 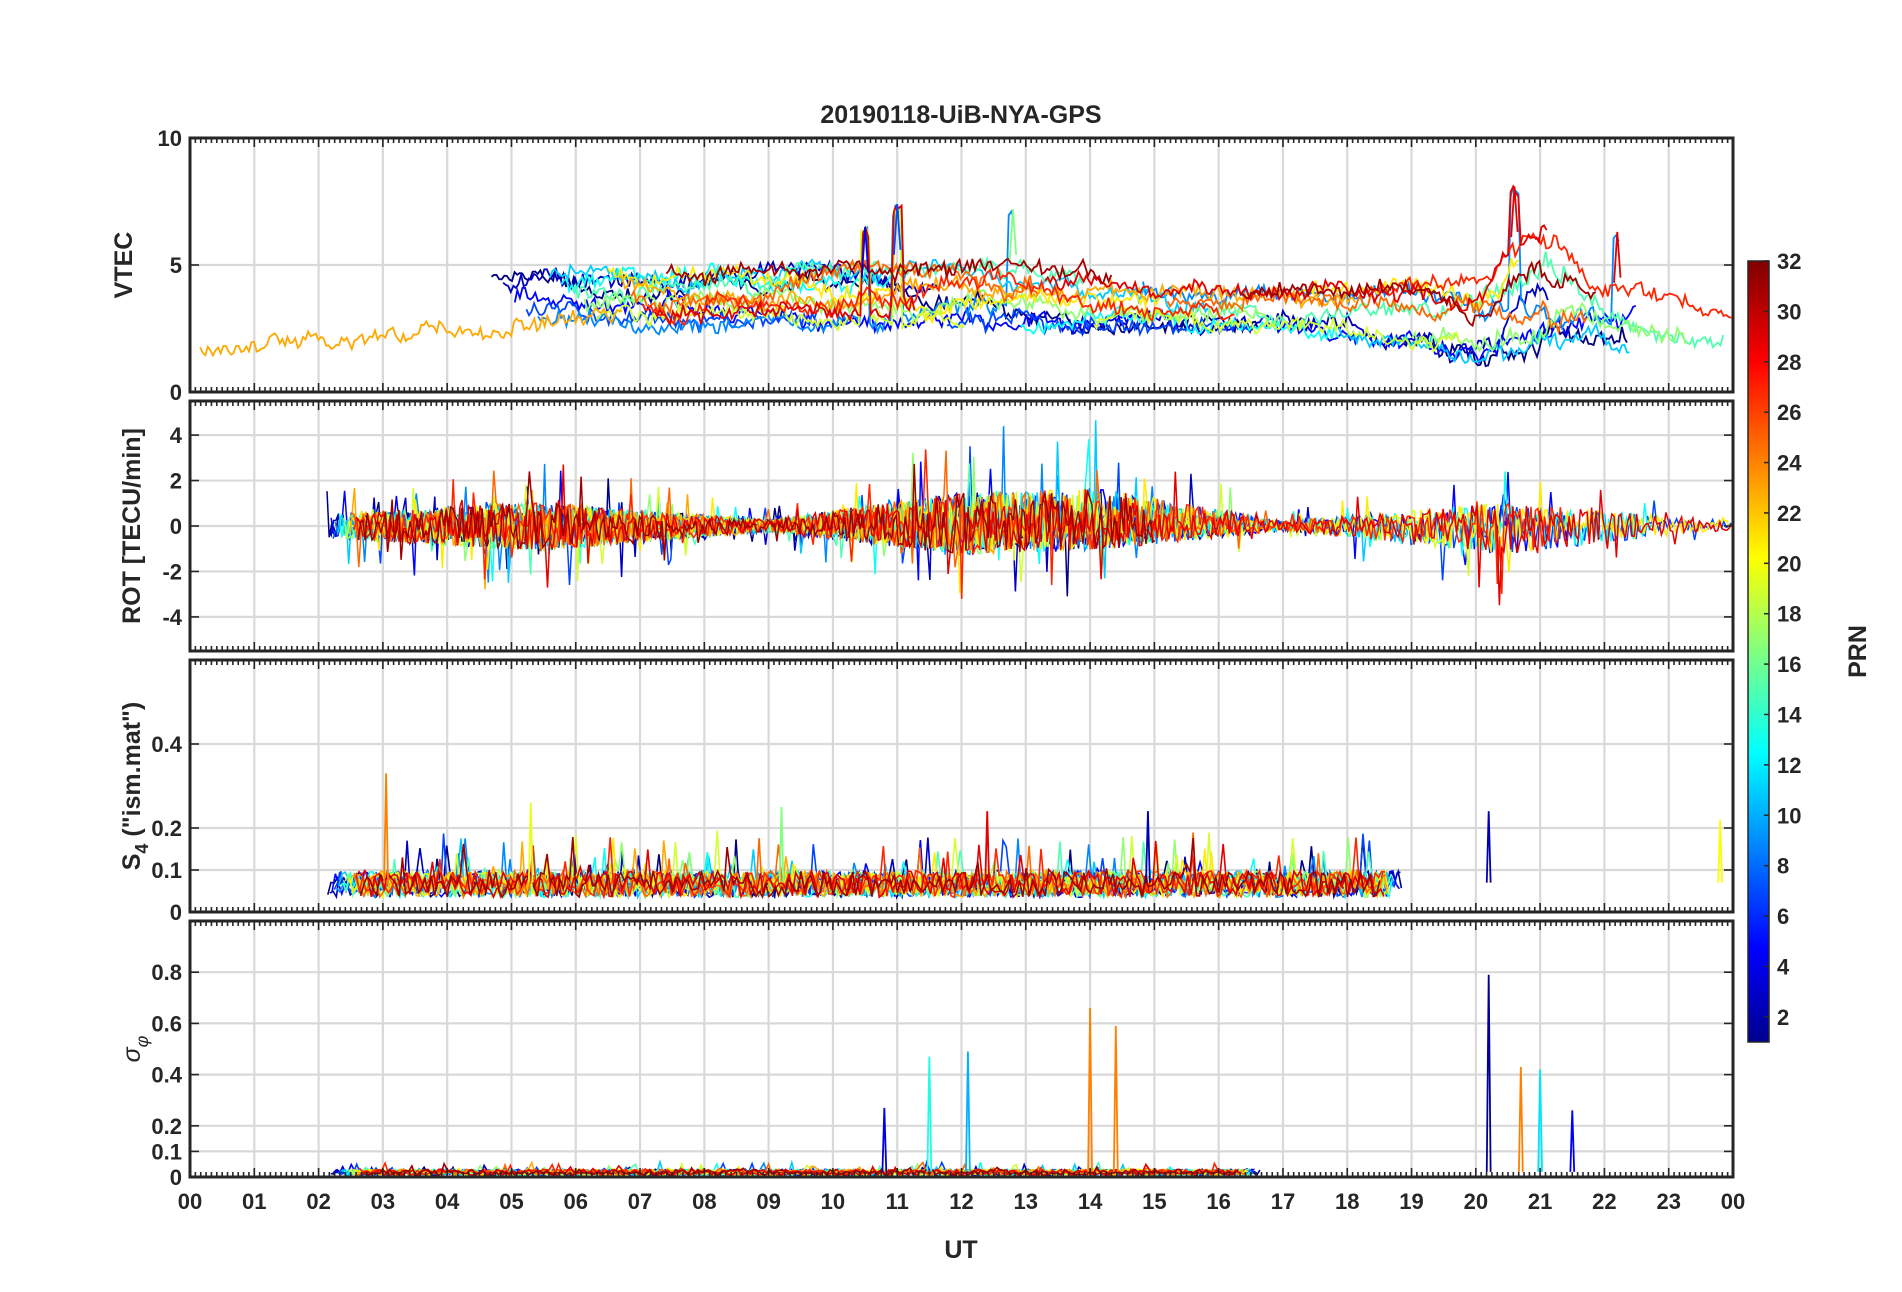 I want to click on x-tick-label: 16, so click(x=1218, y=1201).